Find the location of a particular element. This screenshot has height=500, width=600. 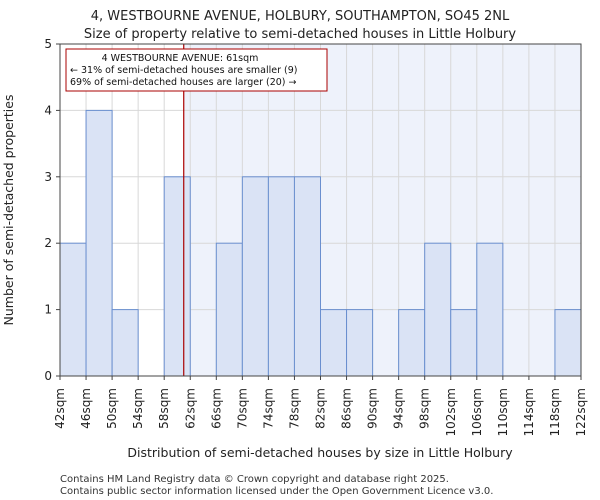

x-tick-label: 66sqm is located at coordinates (216, 408).